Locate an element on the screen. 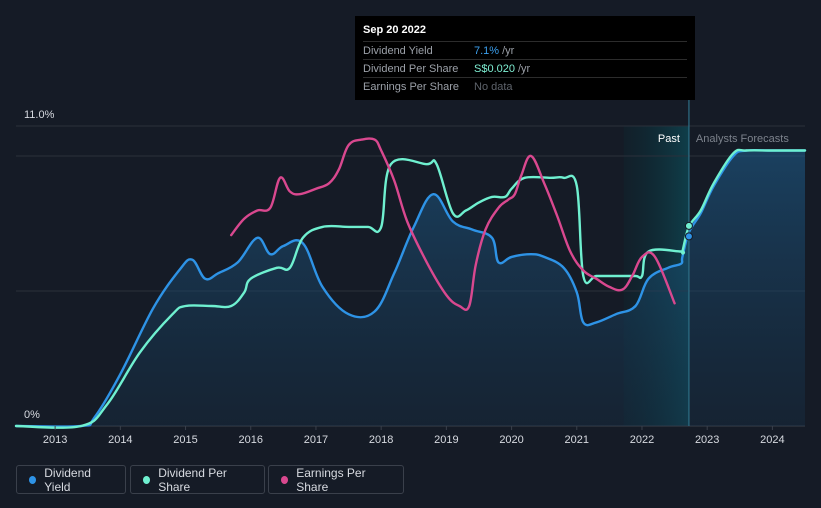 Image resolution: width=821 pixels, height=508 pixels. y-axis-label-top: 11.0% is located at coordinates (39, 115).